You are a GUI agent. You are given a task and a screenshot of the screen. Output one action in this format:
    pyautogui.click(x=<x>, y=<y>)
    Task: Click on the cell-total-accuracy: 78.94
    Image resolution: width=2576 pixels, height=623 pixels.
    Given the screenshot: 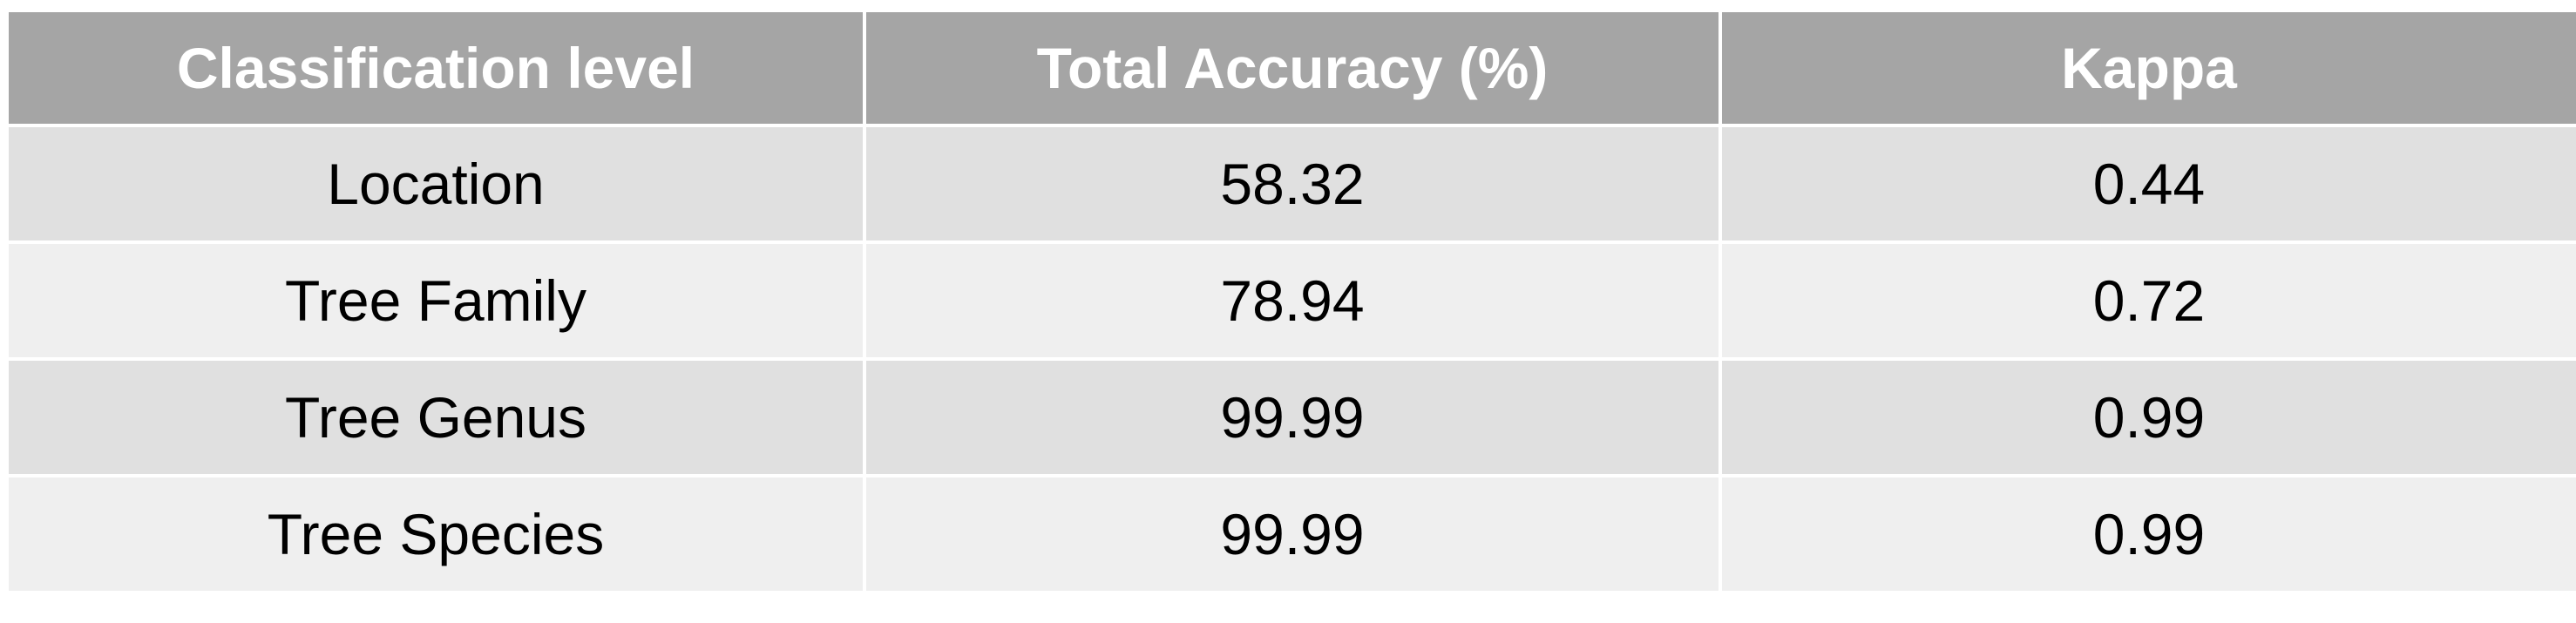 What is the action you would take?
    pyautogui.click(x=1292, y=300)
    